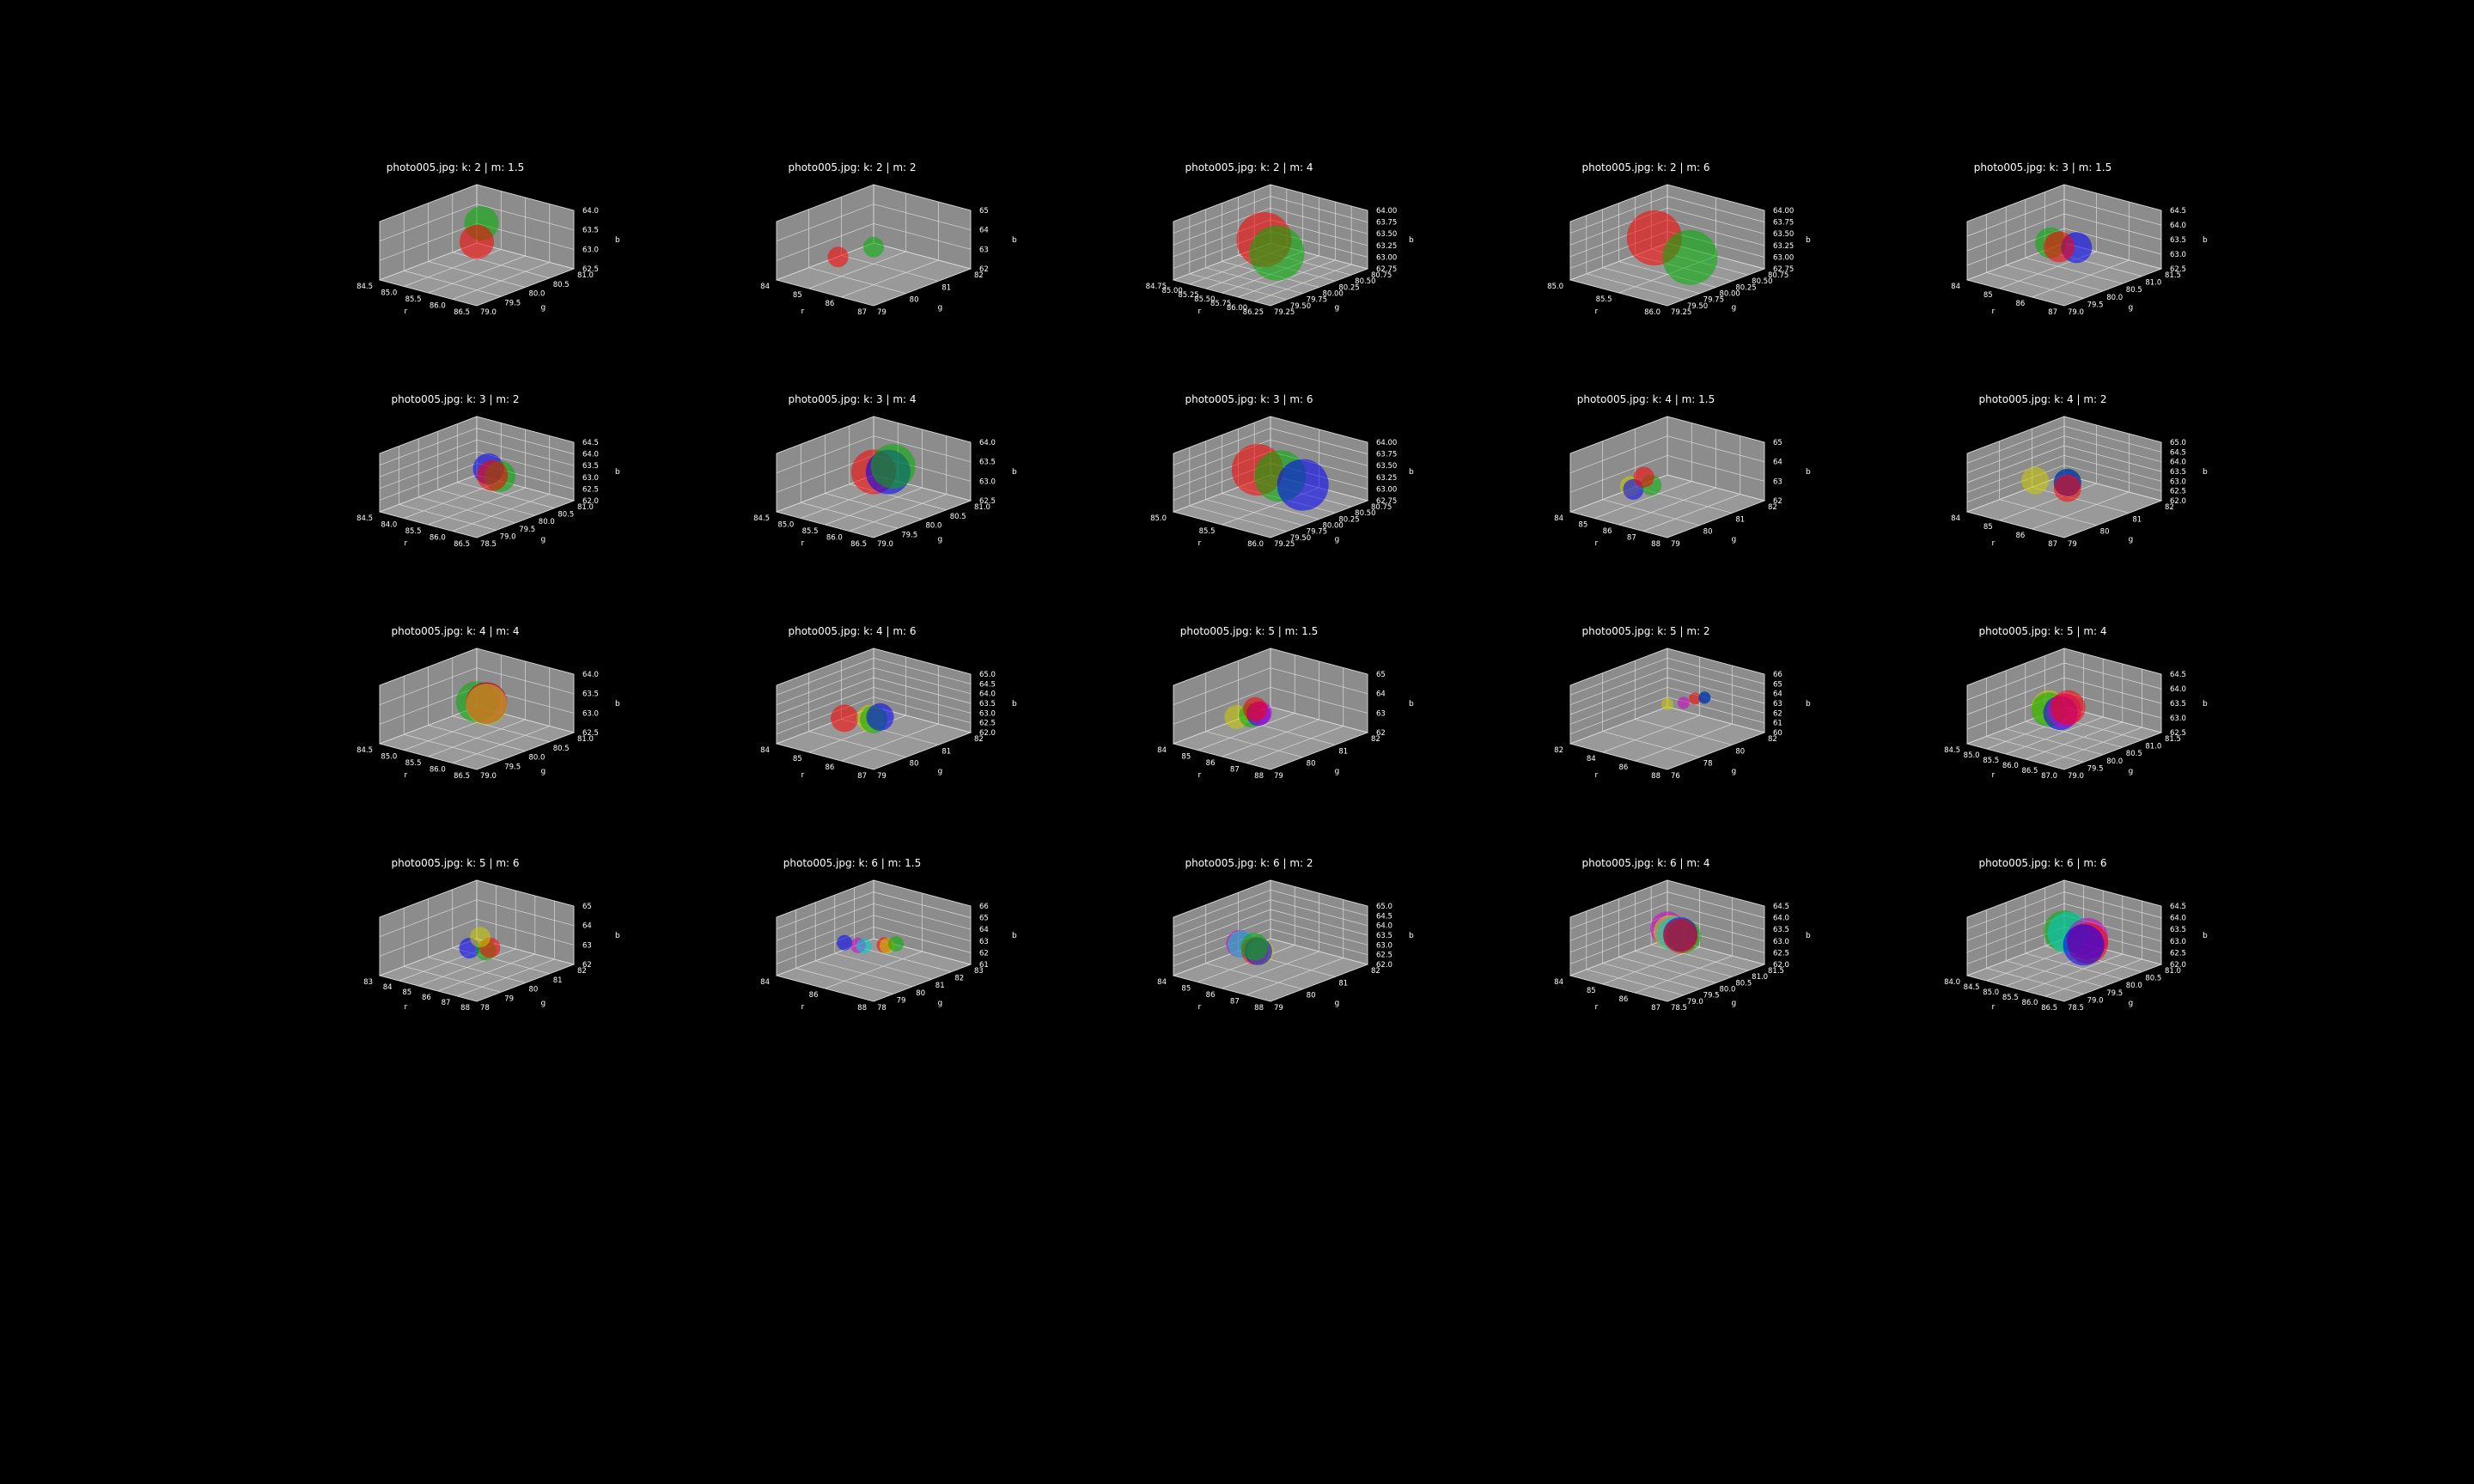 This screenshot has width=2474, height=1484. I want to click on y-tick-label: 79.75, so click(1317, 300).